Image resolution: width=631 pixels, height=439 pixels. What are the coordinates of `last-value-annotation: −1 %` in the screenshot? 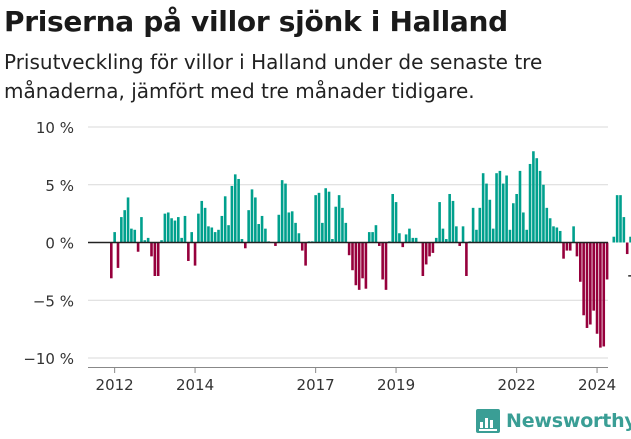 It's located at (629, 275).